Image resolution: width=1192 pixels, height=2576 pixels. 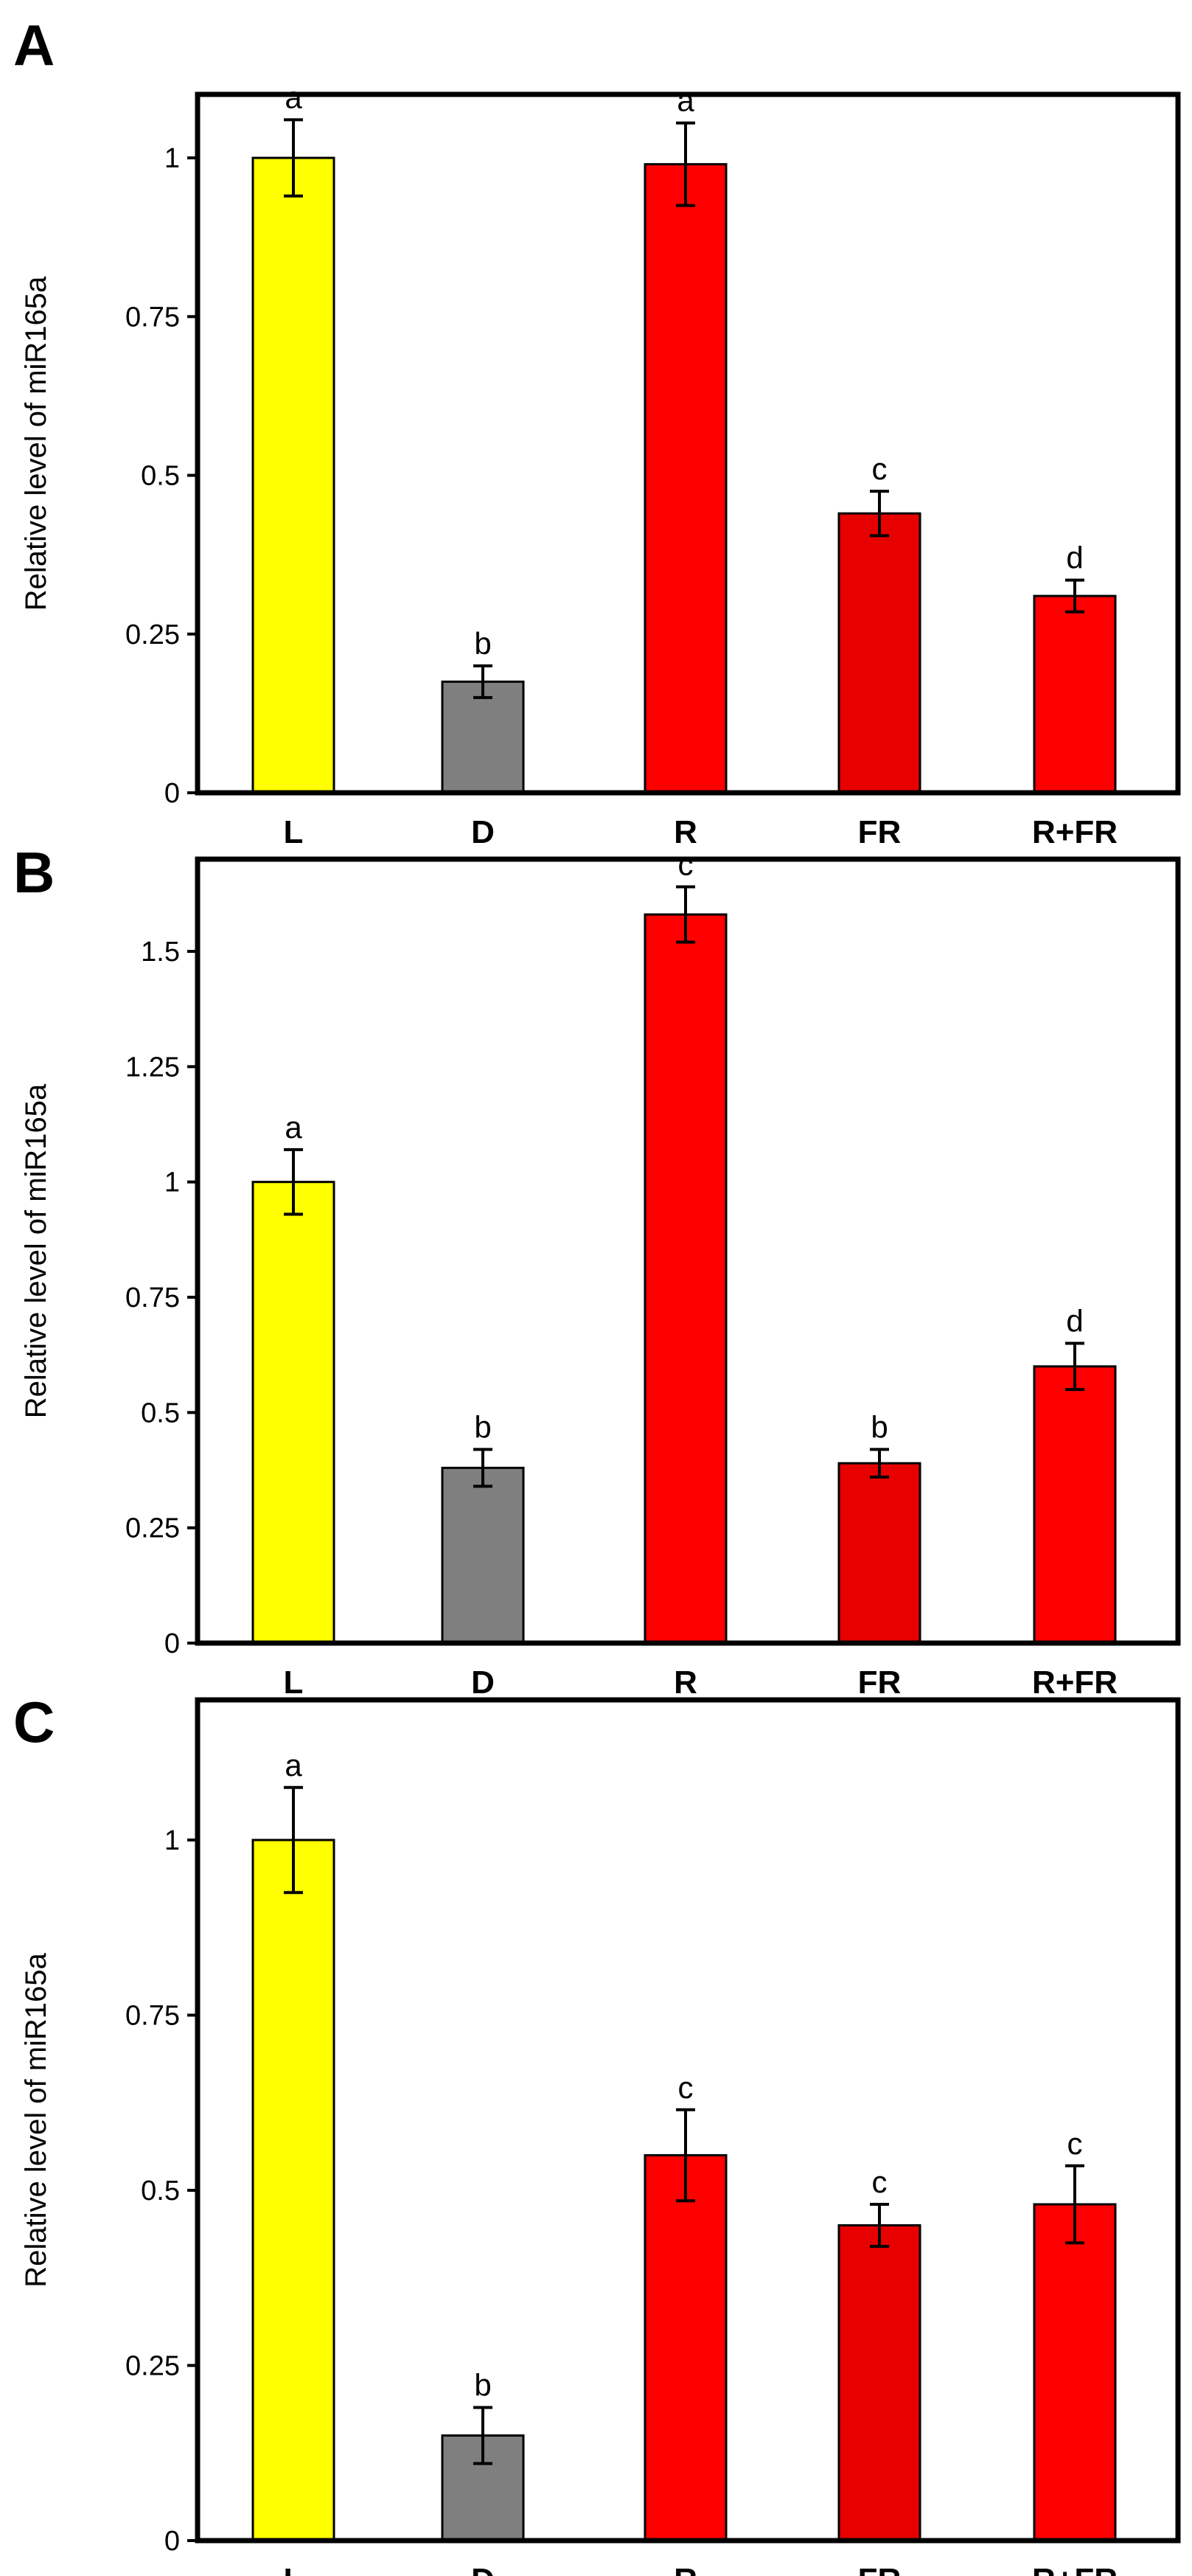 What do you see at coordinates (160, 952) in the screenshot?
I see `y-tick-label: 1.5` at bounding box center [160, 952].